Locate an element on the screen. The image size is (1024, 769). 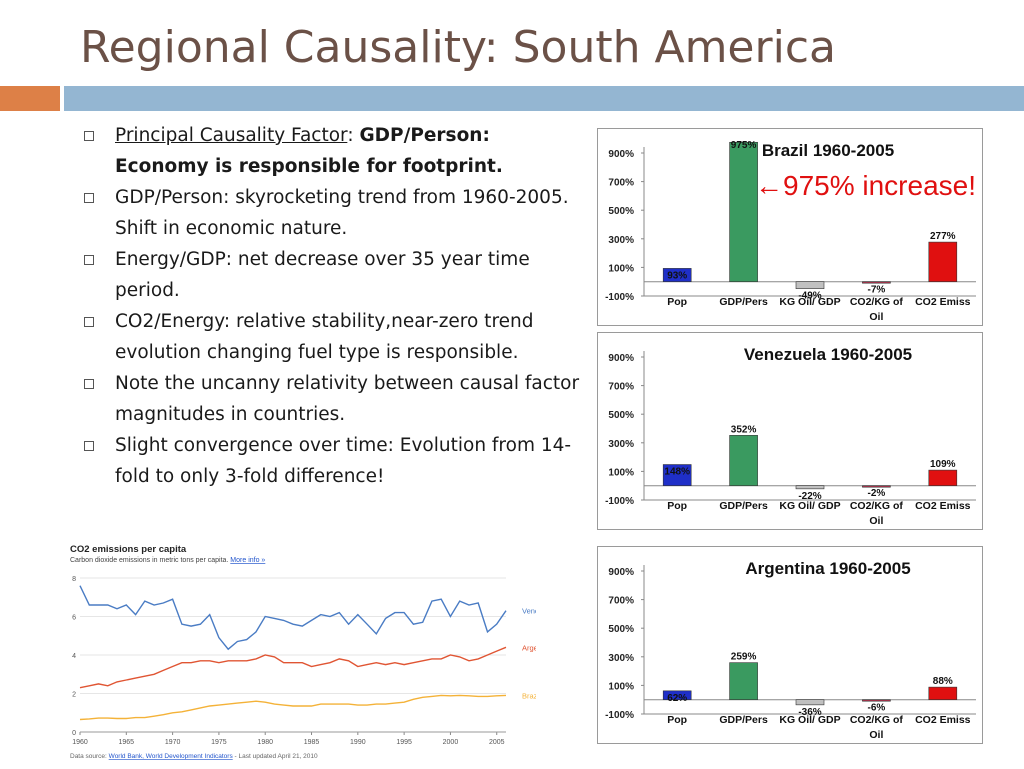
y-tick-label: 0 is located at coordinates (74, 733).